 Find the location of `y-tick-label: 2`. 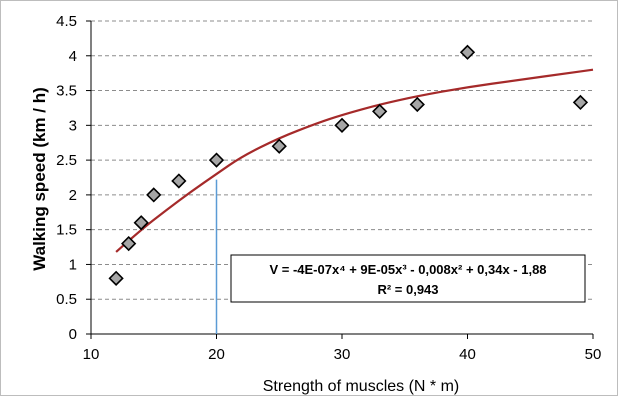

y-tick-label: 2 is located at coordinates (73, 195).